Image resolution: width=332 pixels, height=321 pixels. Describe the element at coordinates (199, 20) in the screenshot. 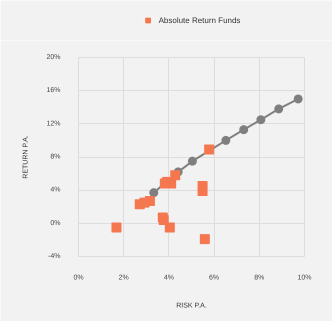

I see `legend-label: Absolute Return Funds` at that location.